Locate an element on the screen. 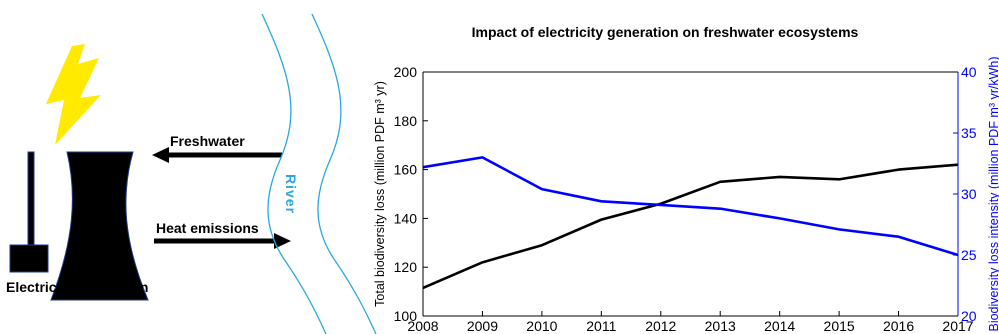  plant-base-icon is located at coordinates (29, 258).